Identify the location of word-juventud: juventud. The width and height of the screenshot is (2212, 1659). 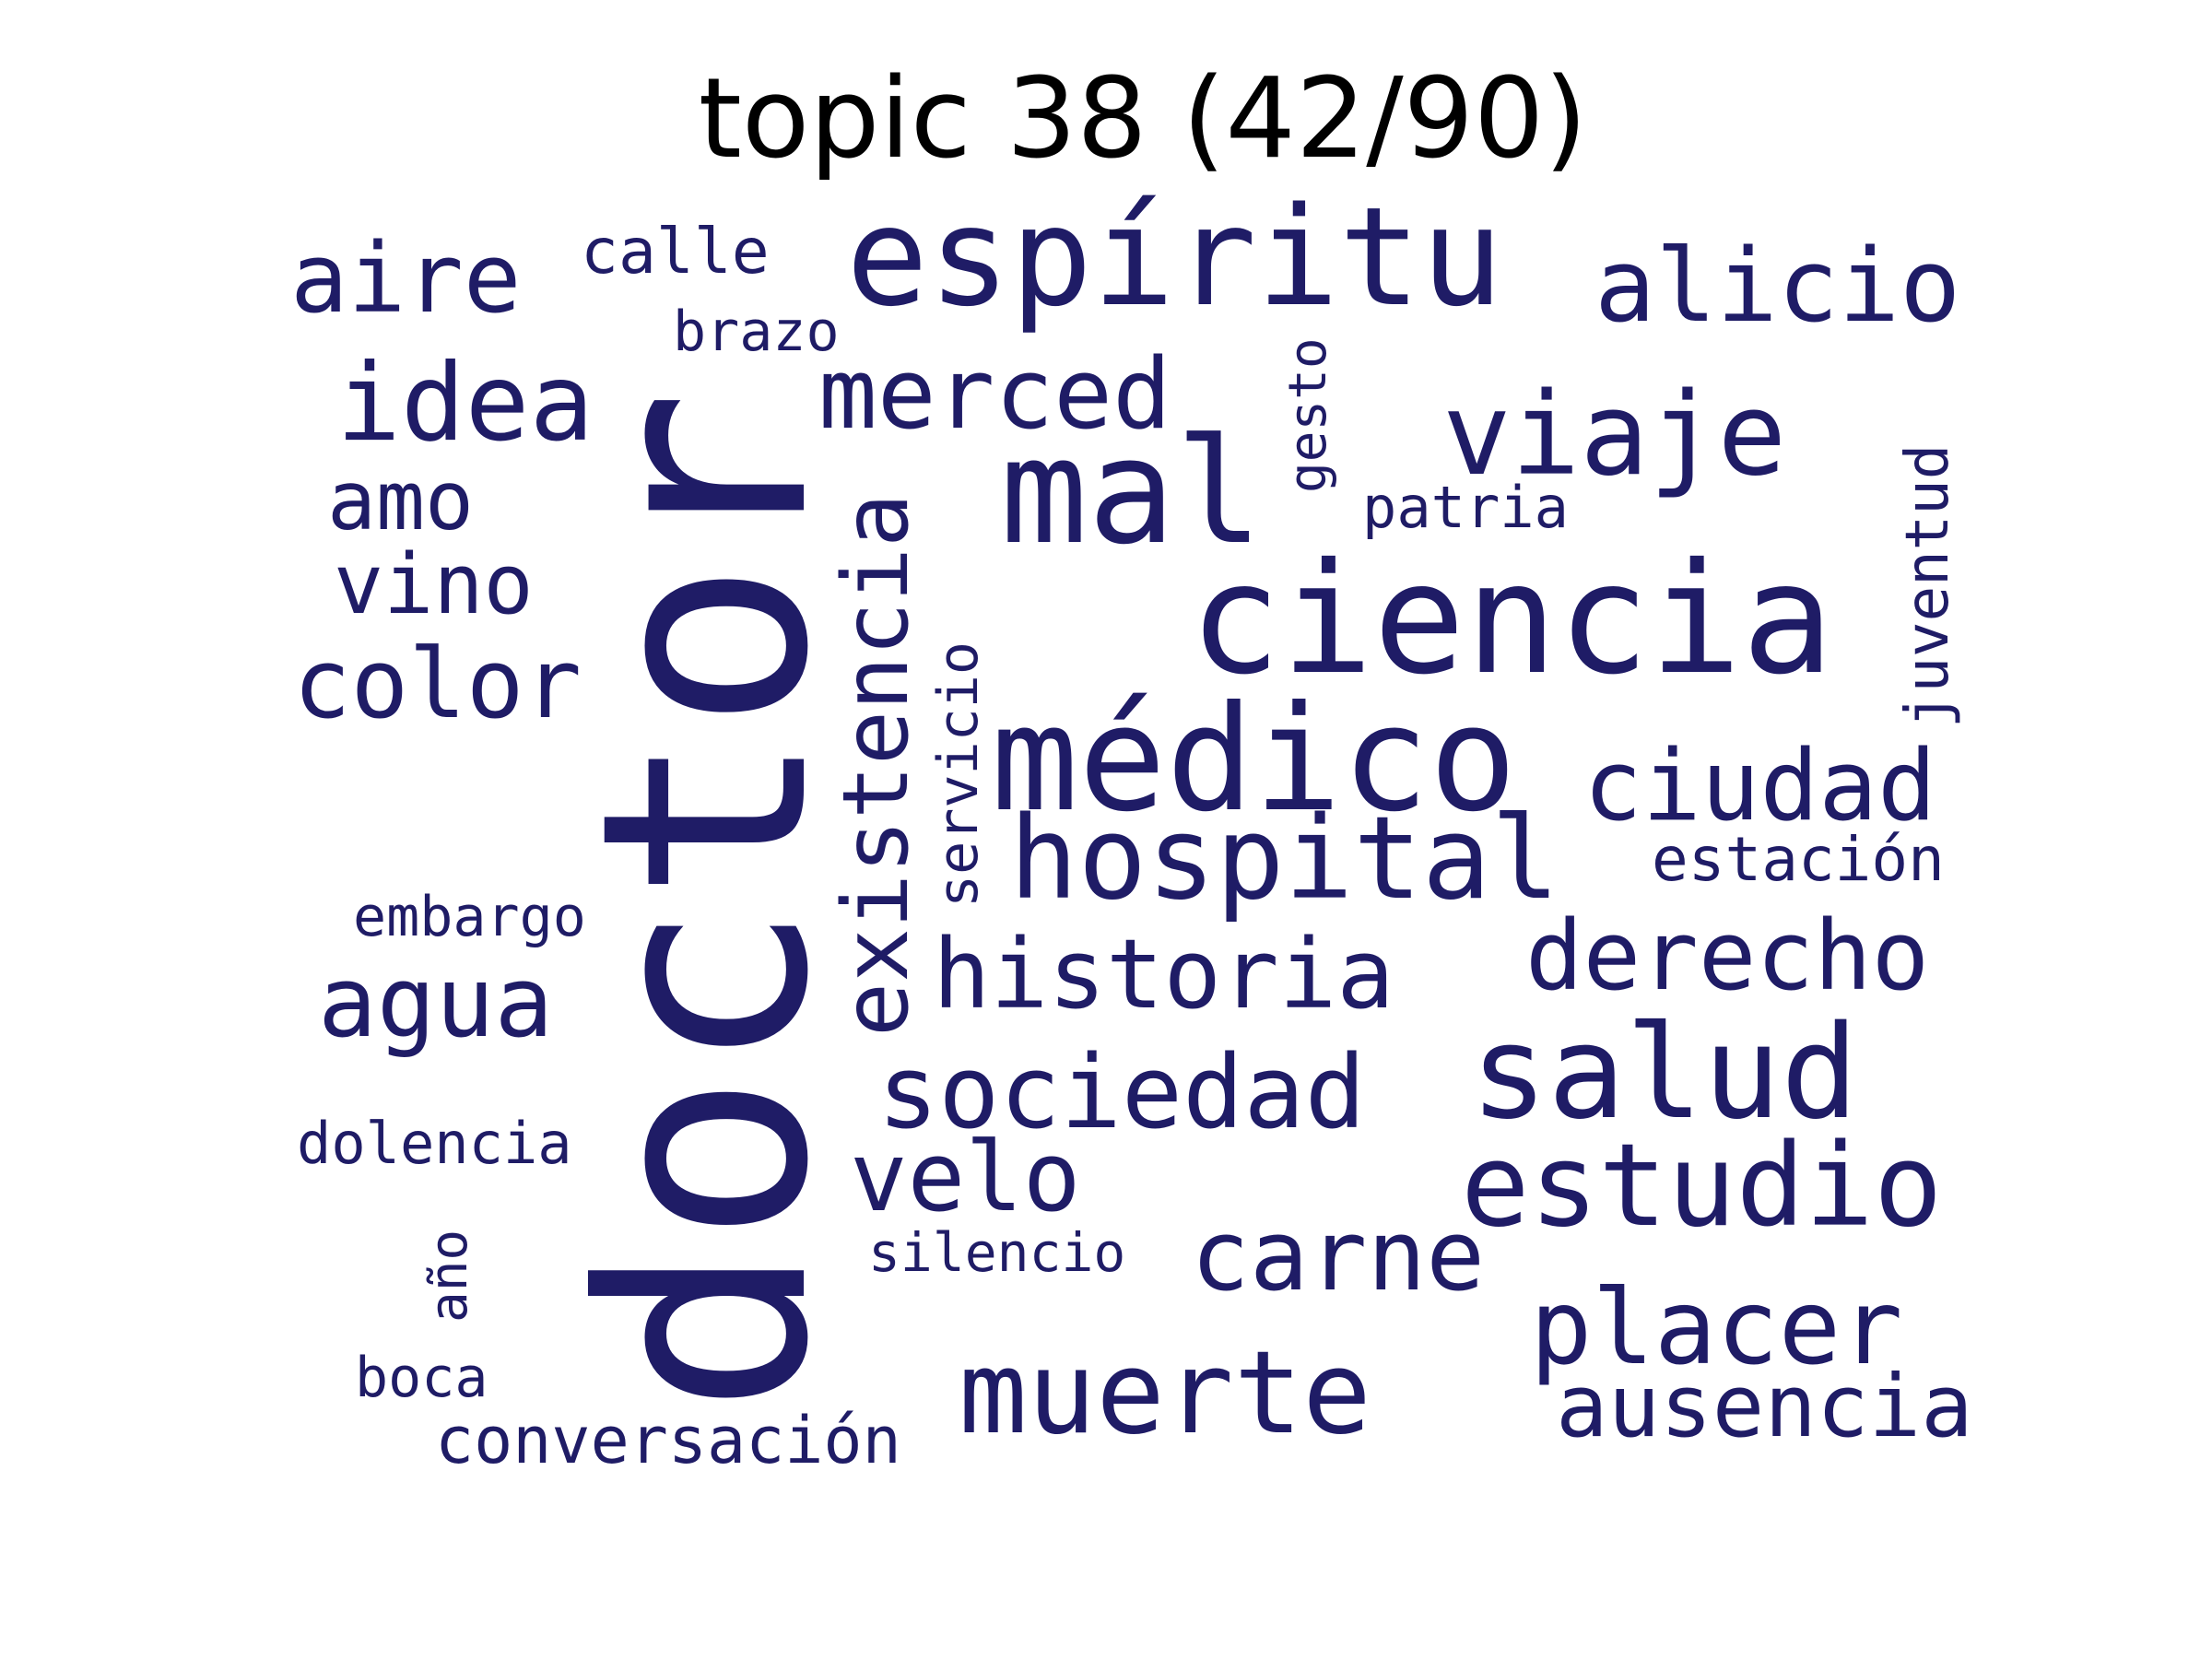
(1928, 585).